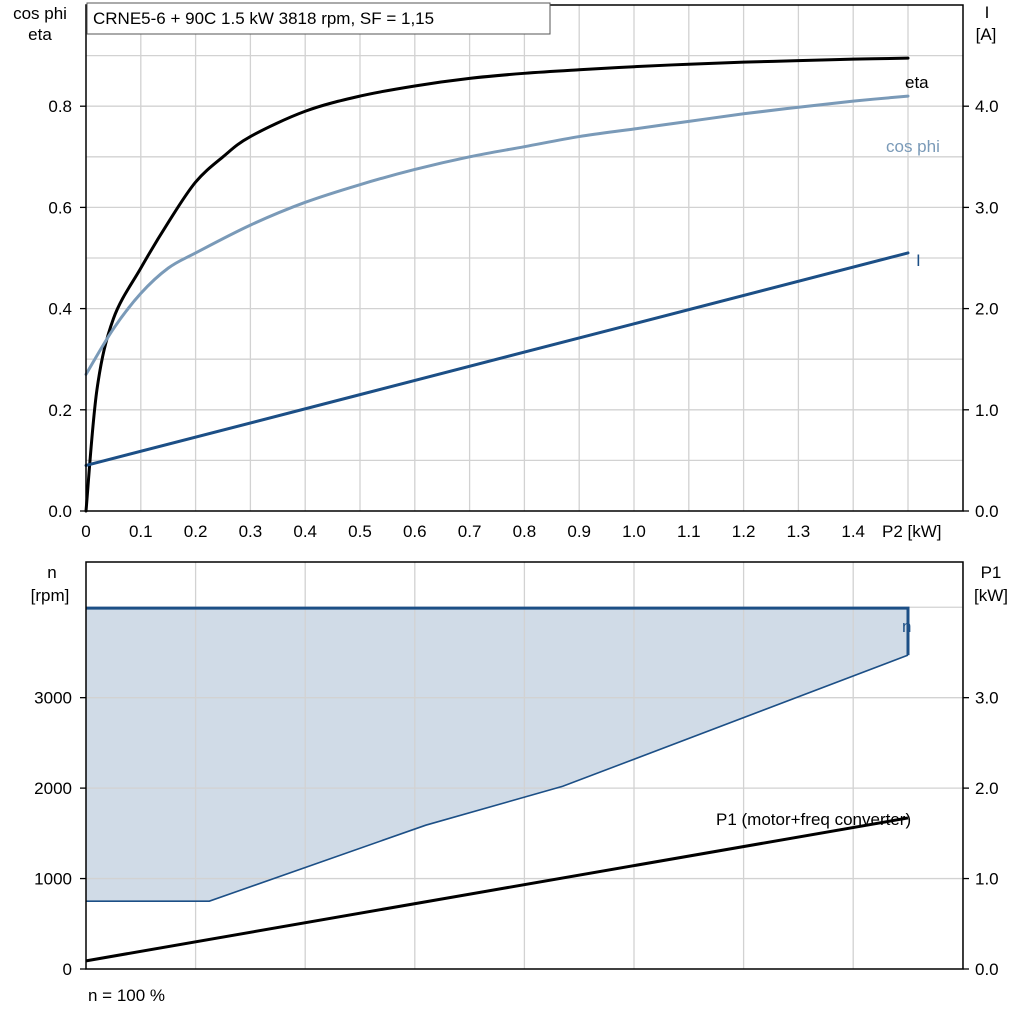 The height and width of the screenshot is (1024, 1024). I want to click on bottom-right-tick-label: 1.0, so click(987, 879).